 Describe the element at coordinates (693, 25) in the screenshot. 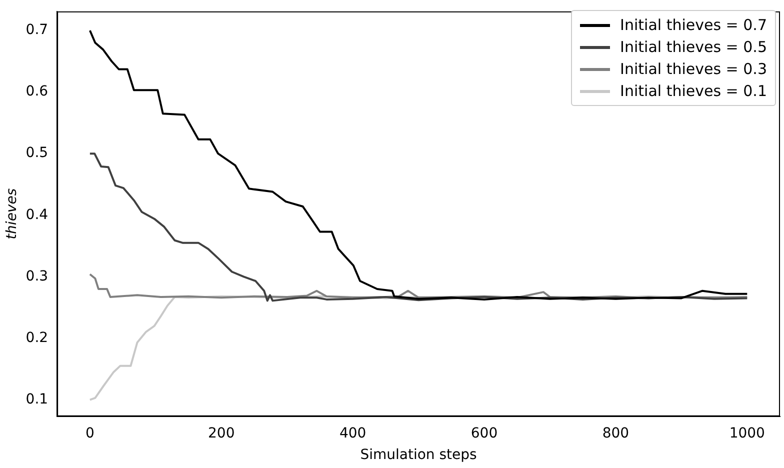

I see `legend-label: Initial thieves = 0.7` at that location.